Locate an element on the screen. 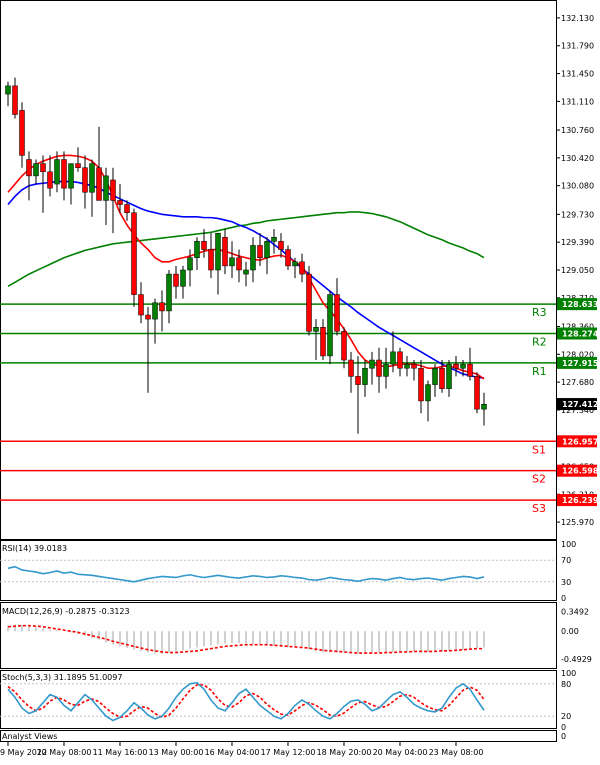 The image size is (600, 765). time-tick-label: 16 May 04:00 is located at coordinates (232, 752).